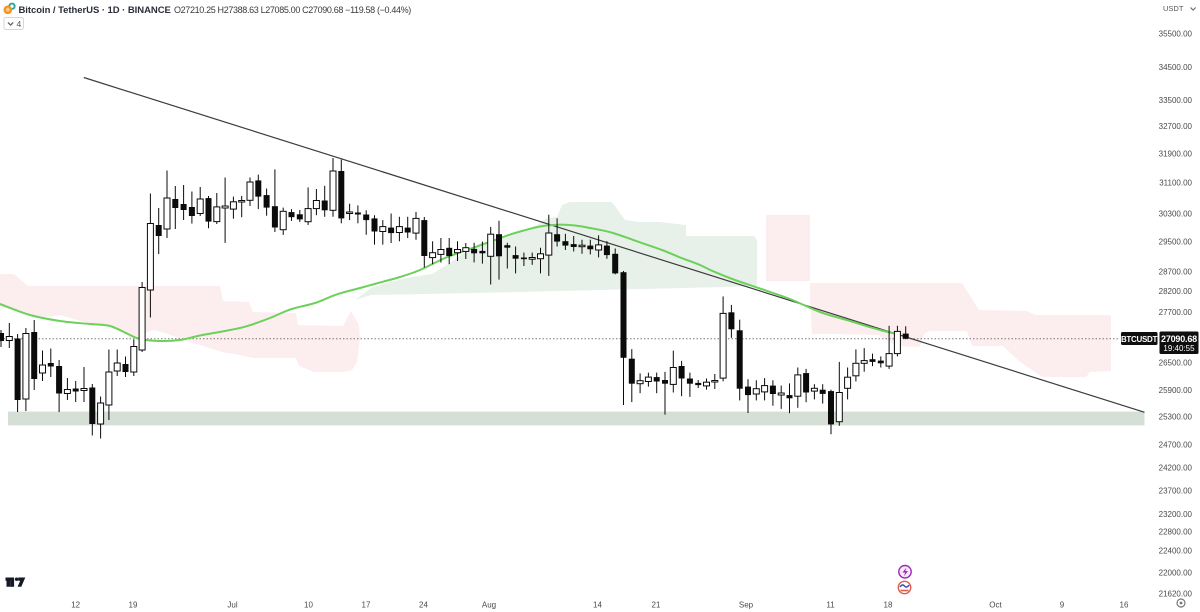 This screenshot has width=1200, height=612. Describe the element at coordinates (423, 605) in the screenshot. I see `svg-text: 24` at that location.